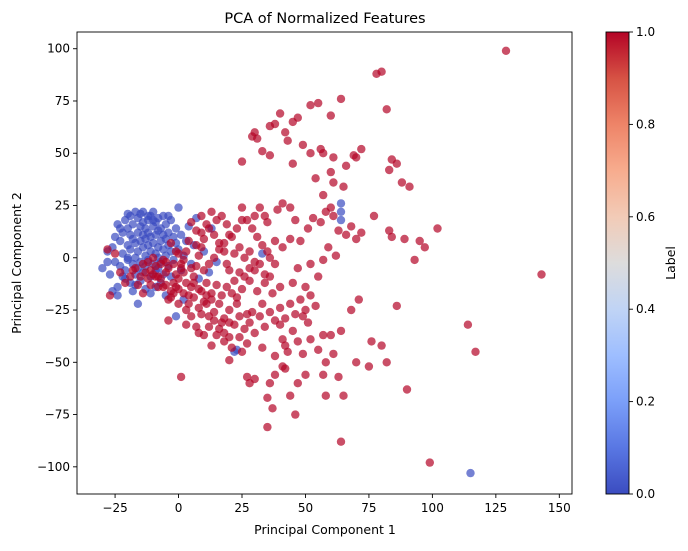  What do you see at coordinates (368, 508) in the screenshot?
I see `x-tick-label: 75` at bounding box center [368, 508].